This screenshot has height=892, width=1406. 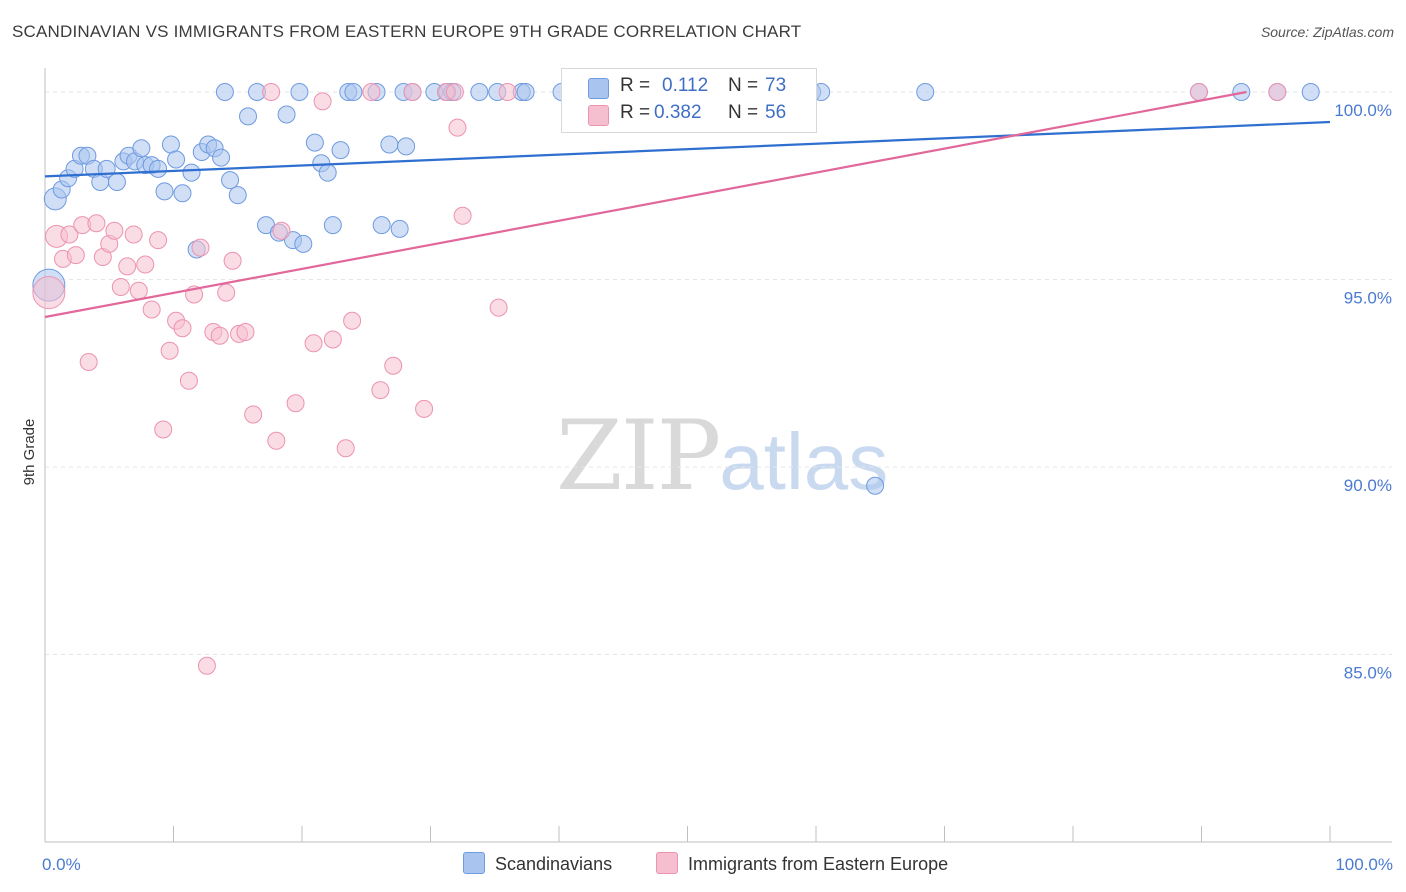 What do you see at coordinates (1327, 32) in the screenshot?
I see `source-label: Source: ZipAtlas.com` at bounding box center [1327, 32].